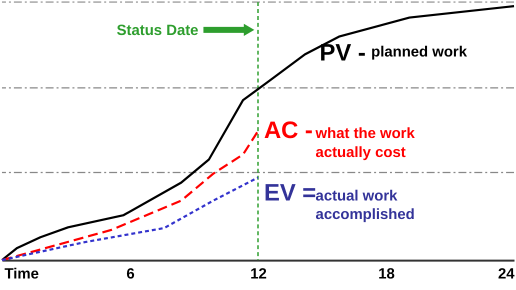 This screenshot has height=290, width=516. I want to click on x-tick-label: 18, so click(386, 274).